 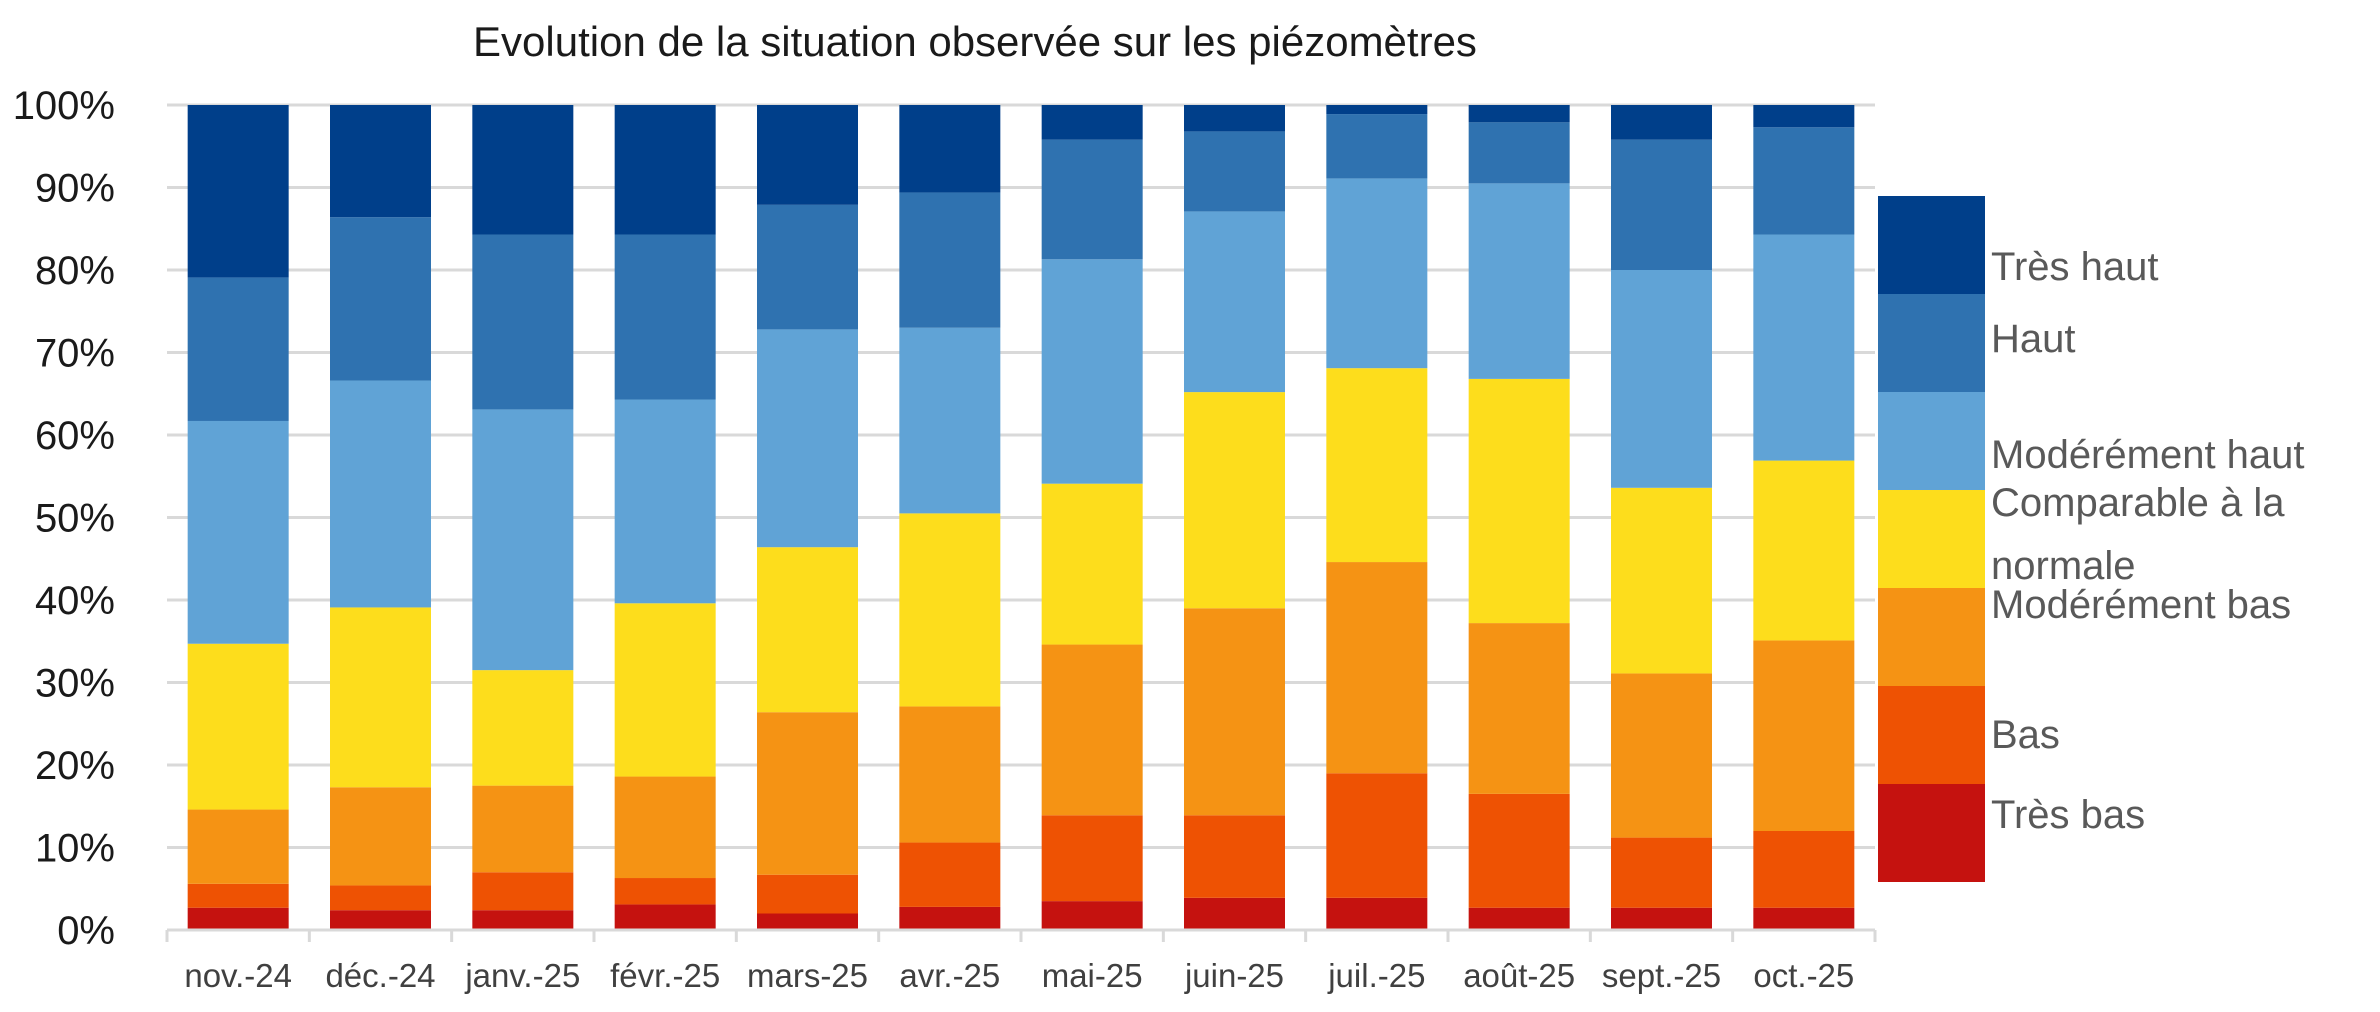 I want to click on legend-label: Modérément haut, so click(x=2148, y=455).